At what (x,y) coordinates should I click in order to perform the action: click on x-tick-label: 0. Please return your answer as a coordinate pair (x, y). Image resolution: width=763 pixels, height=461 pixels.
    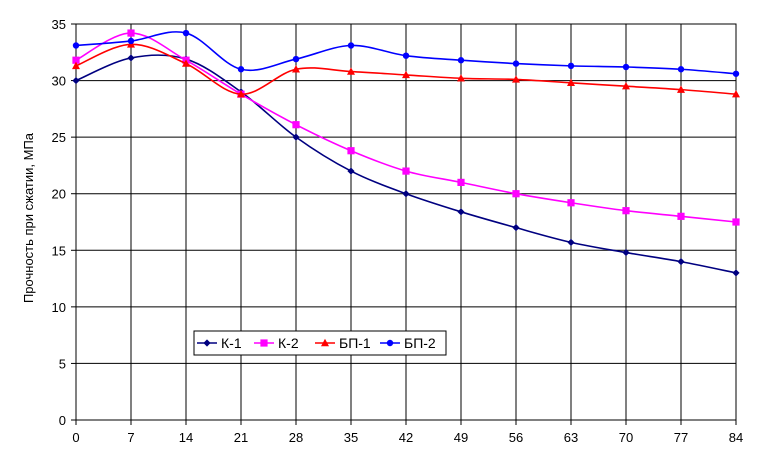
    Looking at the image, I should click on (75, 437).